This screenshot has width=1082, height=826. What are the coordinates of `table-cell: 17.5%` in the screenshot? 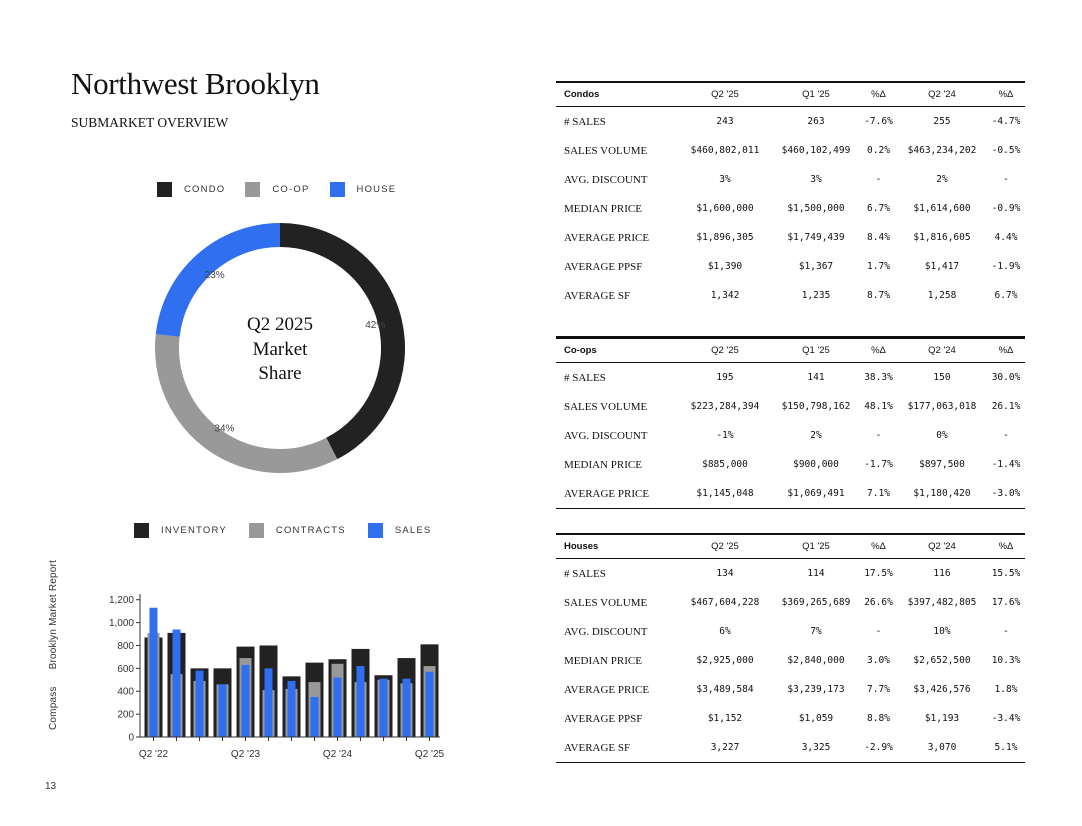 It's located at (878, 573).